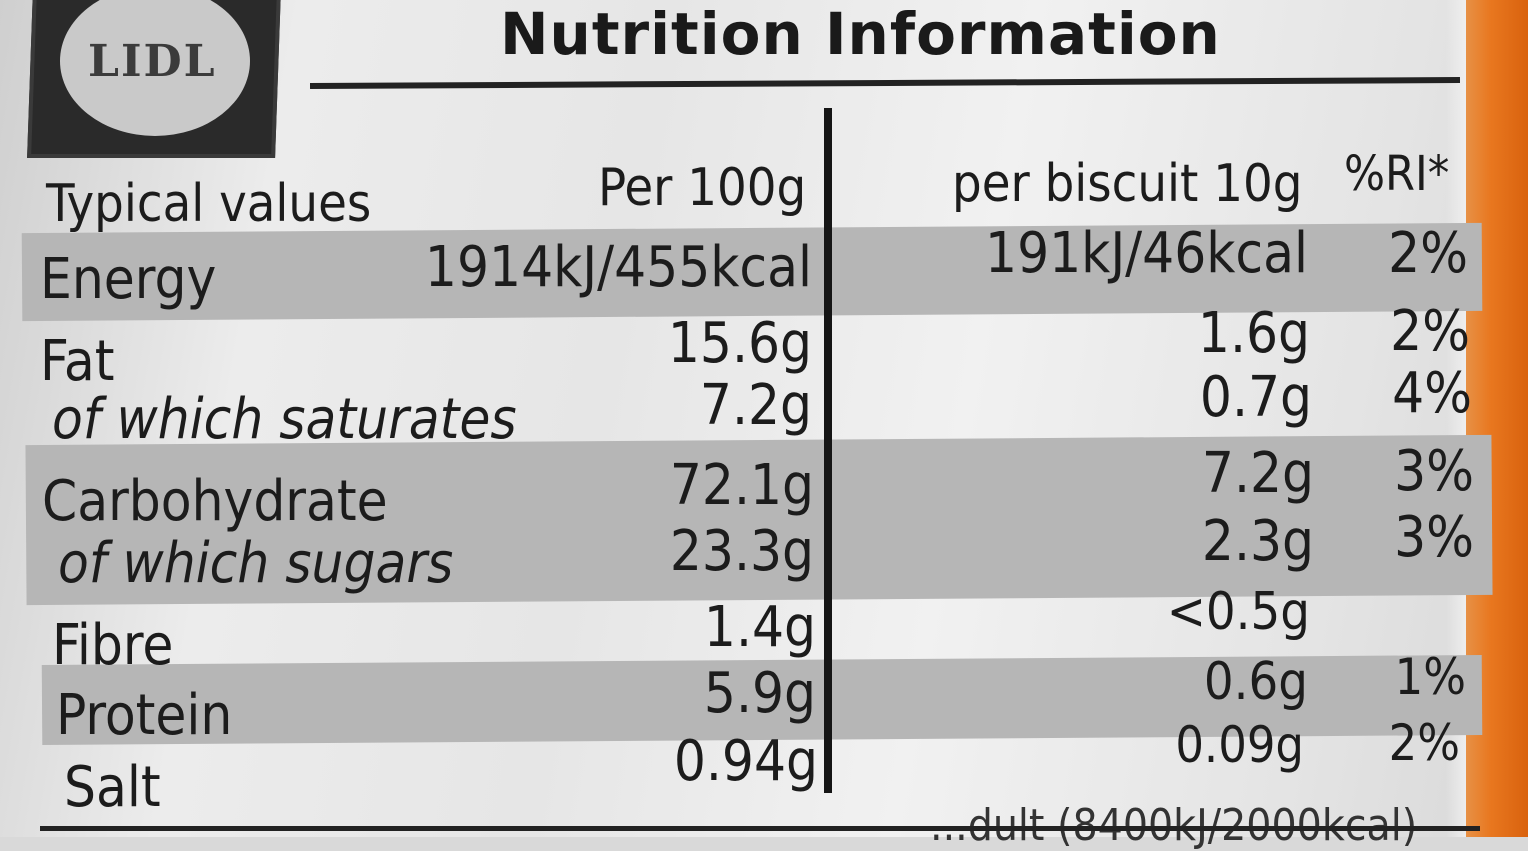  What do you see at coordinates (828, 450) in the screenshot?
I see `column-divider` at bounding box center [828, 450].